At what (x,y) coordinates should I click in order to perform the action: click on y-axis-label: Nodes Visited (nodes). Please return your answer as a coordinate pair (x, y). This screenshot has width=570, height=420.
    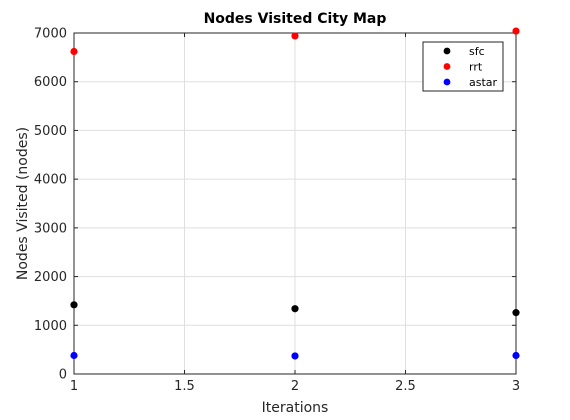
    Looking at the image, I should click on (23, 203).